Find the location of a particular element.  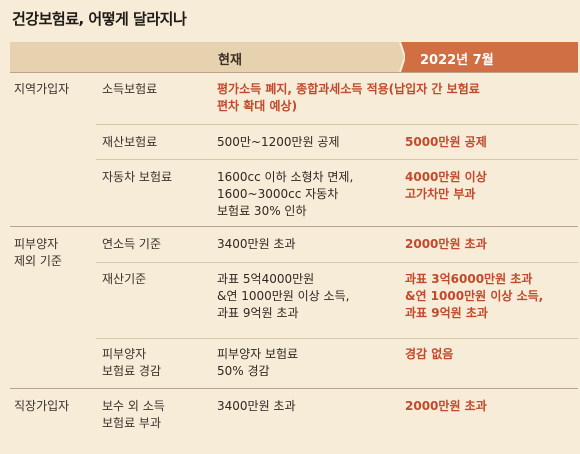

future-cell: 경감 없음 is located at coordinates (429, 354).